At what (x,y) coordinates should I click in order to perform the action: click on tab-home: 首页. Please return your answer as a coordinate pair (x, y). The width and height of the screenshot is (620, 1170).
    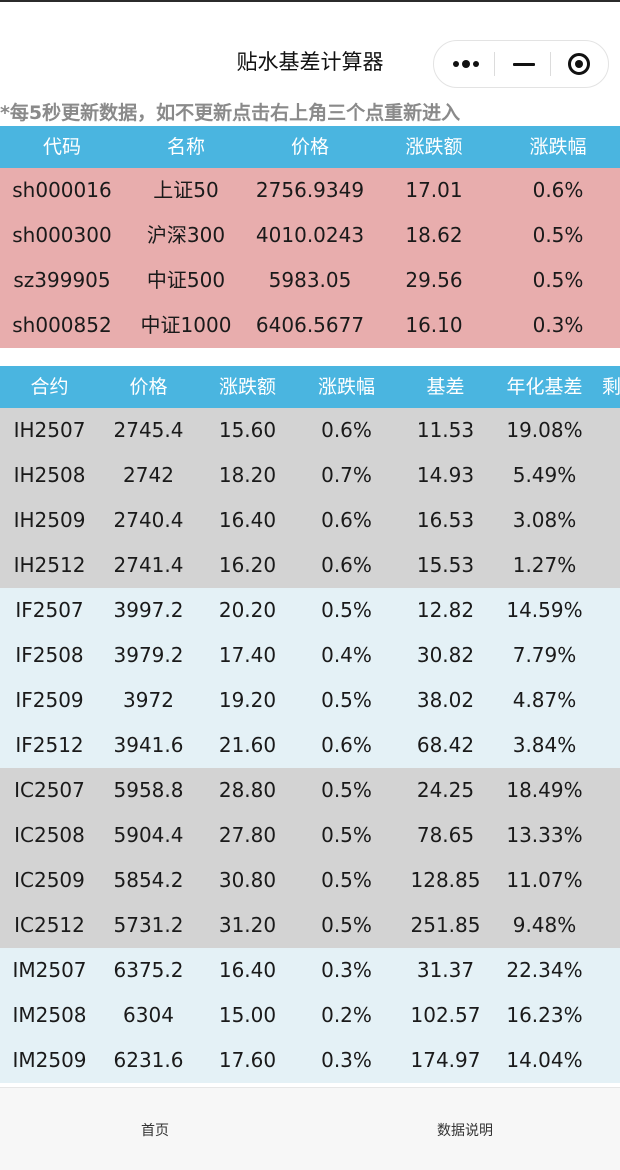
    Looking at the image, I should click on (155, 1129).